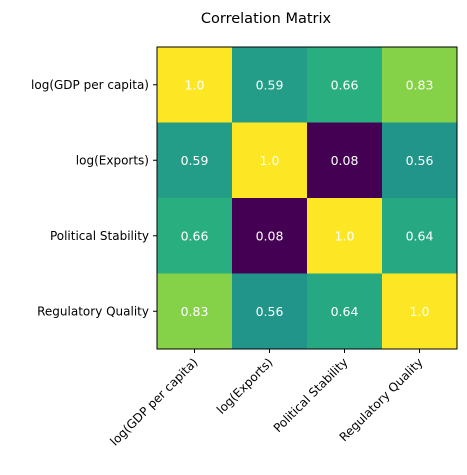 This screenshot has height=475, width=467. Describe the element at coordinates (381, 399) in the screenshot. I see `x-tick-label: Regulatory Quality` at that location.